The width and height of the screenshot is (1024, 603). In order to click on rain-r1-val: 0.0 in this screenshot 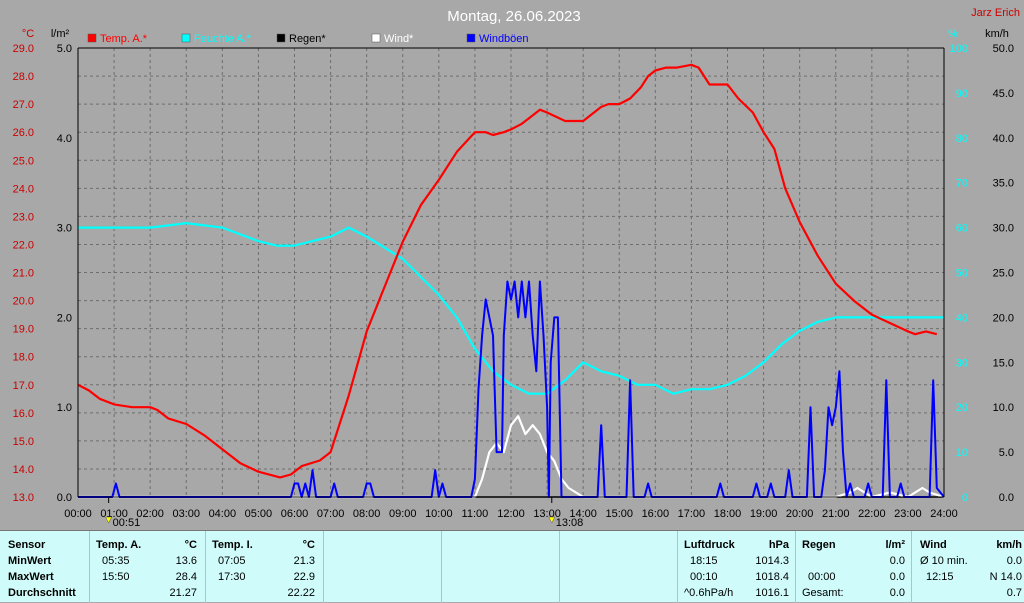, I will do `click(897, 561)`.